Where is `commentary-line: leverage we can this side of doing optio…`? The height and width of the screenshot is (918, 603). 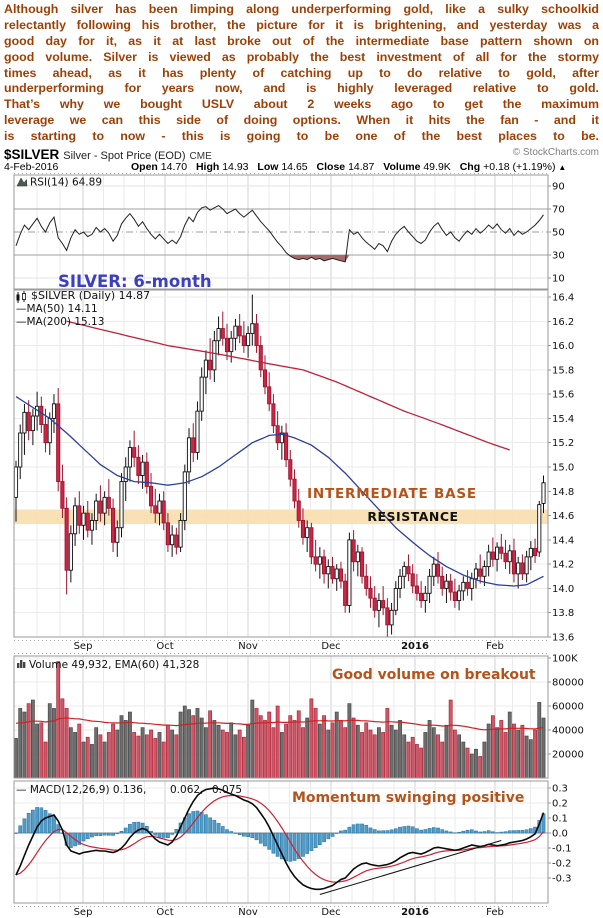 commentary-line: leverage we can this side of doing optio… is located at coordinates (301, 120).